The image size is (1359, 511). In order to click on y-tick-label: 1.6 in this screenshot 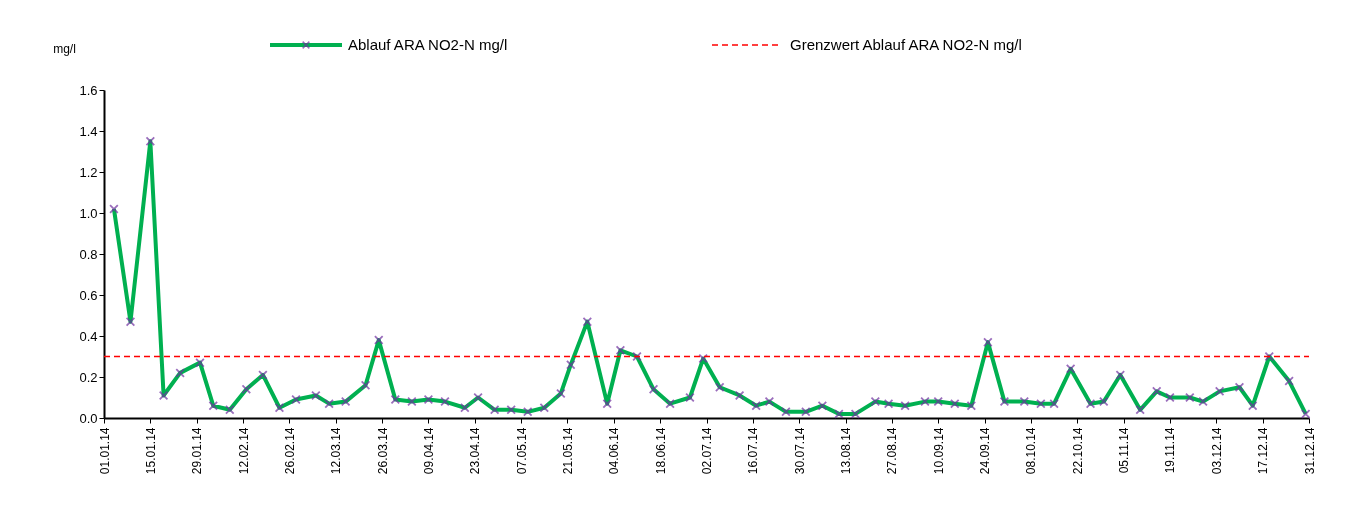, I will do `click(88, 90)`.